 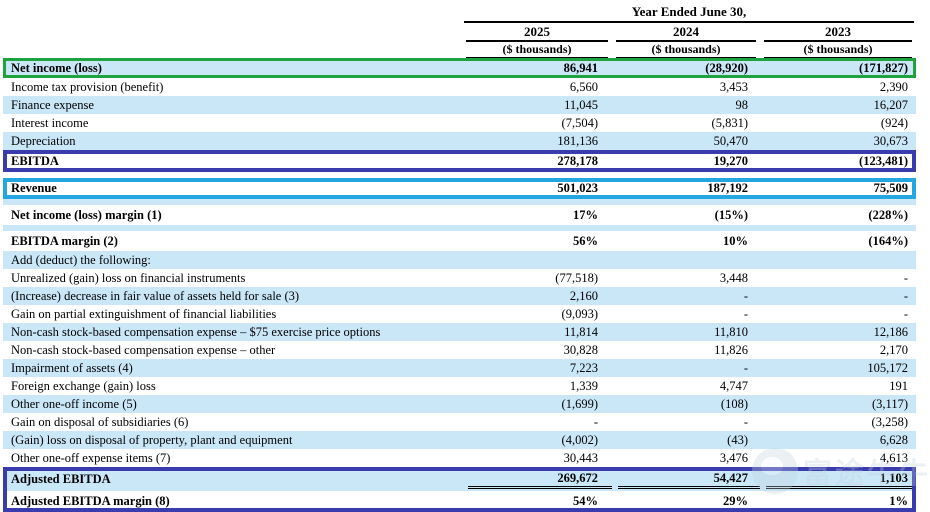 What do you see at coordinates (898, 501) in the screenshot?
I see `row-value: 1%` at bounding box center [898, 501].